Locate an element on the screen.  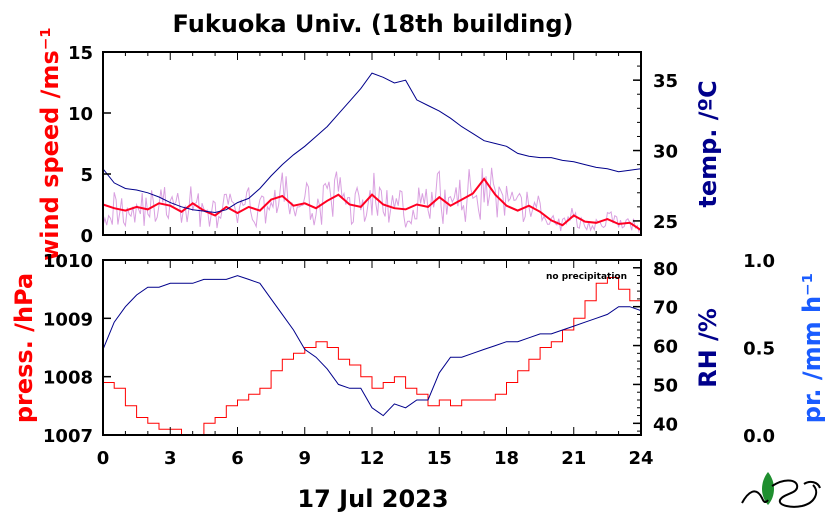
rh-tick-label: 40 is located at coordinates (665, 424).